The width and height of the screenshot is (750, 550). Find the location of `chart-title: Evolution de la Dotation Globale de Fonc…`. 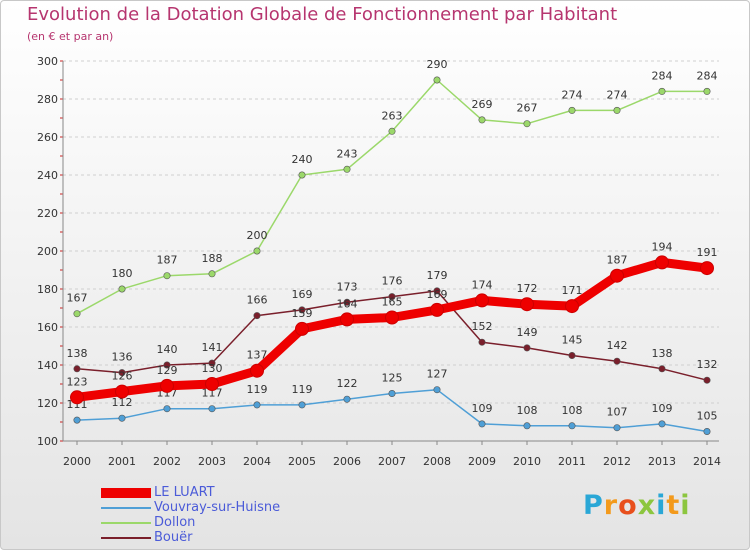

chart-title: Evolution de la Dotation Globale de Fonc… is located at coordinates (322, 14).